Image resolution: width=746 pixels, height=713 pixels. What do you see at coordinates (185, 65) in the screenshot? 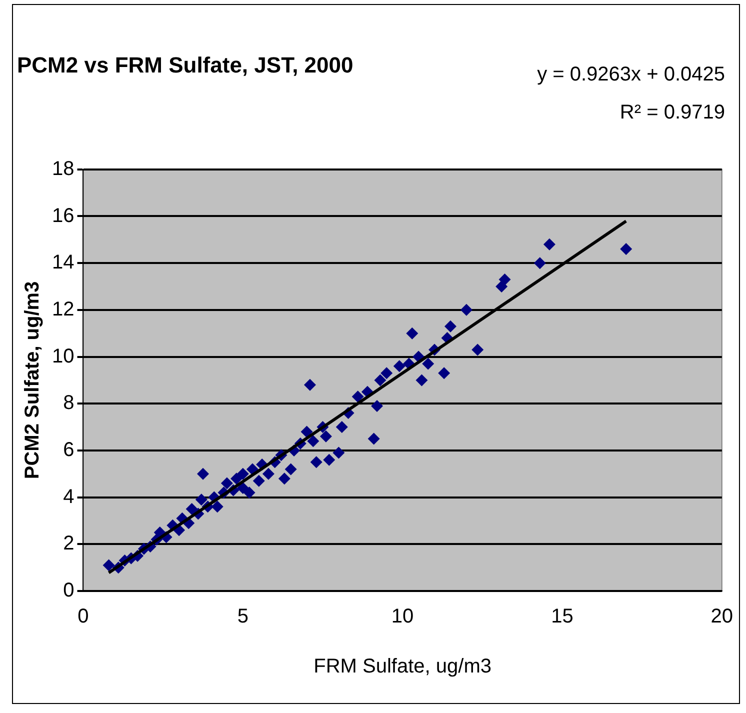
I see `chart-title: PCM2 vs FRM Sulfate, JST, 2000` at bounding box center [185, 65].